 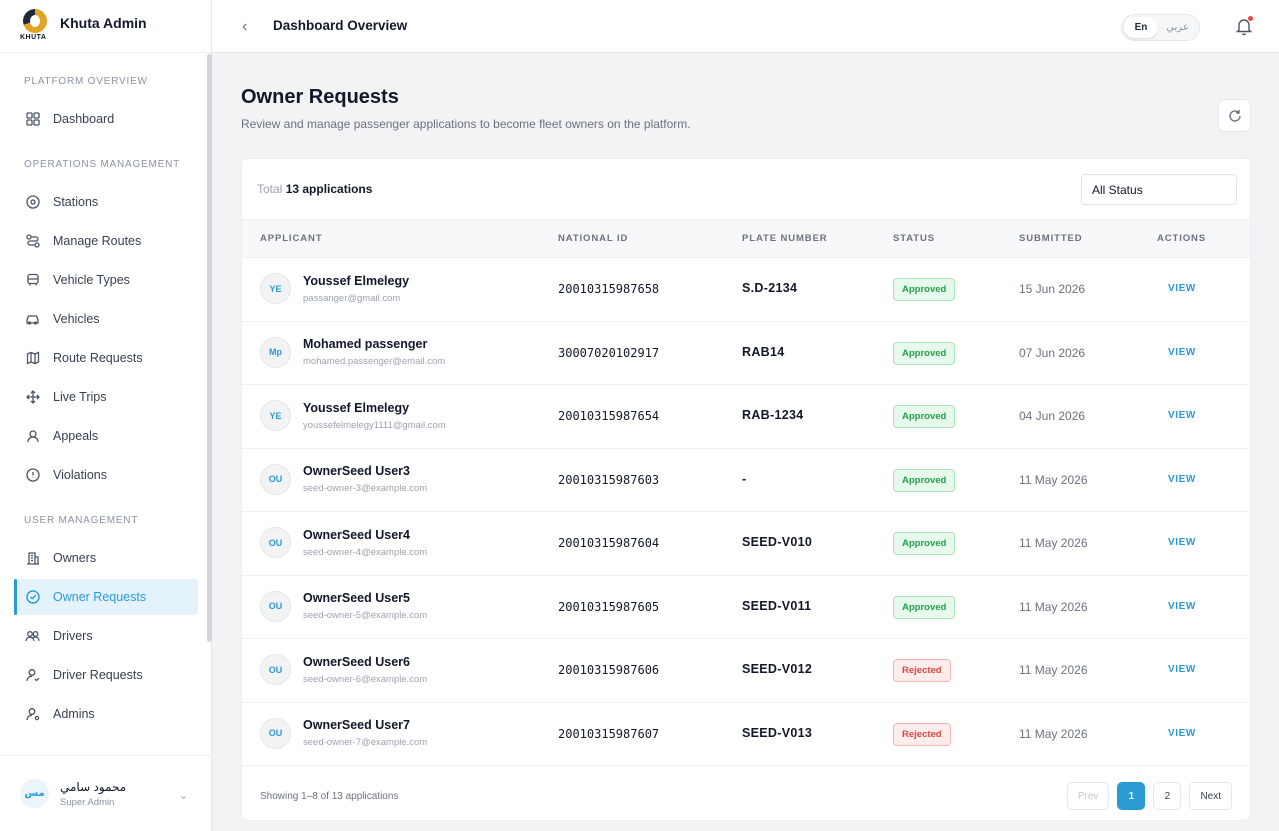 I want to click on sidebar-scrollbar, so click(x=209, y=348).